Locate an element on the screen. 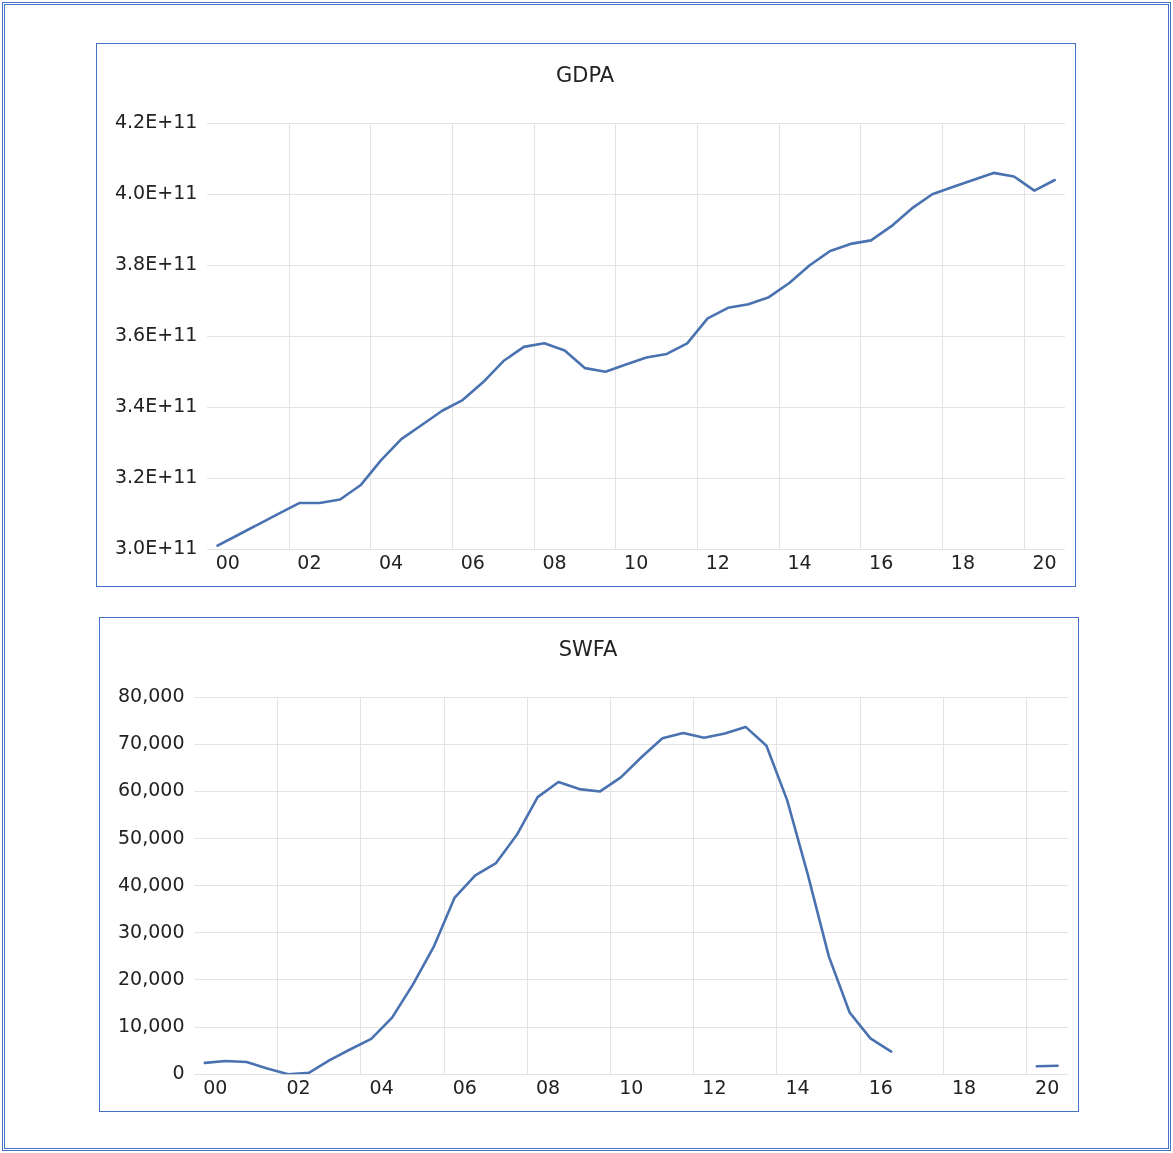 Image resolution: width=1173 pixels, height=1153 pixels. y-tick-label: 60,000 is located at coordinates (151, 789).